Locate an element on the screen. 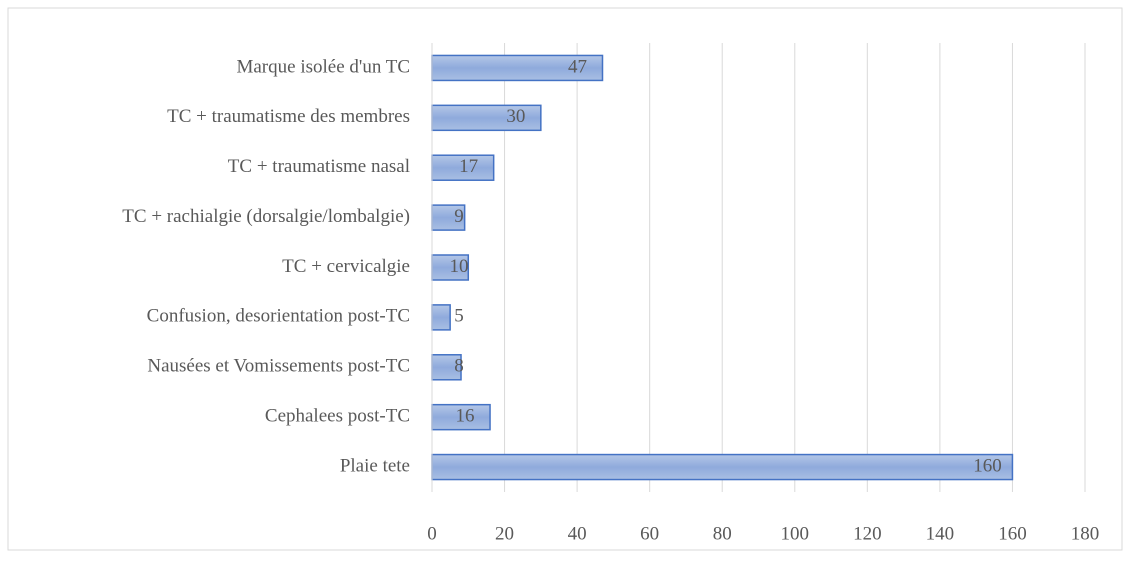 This screenshot has width=1130, height=563. y-tick-label: TC + traumatisme nasal is located at coordinates (319, 166).